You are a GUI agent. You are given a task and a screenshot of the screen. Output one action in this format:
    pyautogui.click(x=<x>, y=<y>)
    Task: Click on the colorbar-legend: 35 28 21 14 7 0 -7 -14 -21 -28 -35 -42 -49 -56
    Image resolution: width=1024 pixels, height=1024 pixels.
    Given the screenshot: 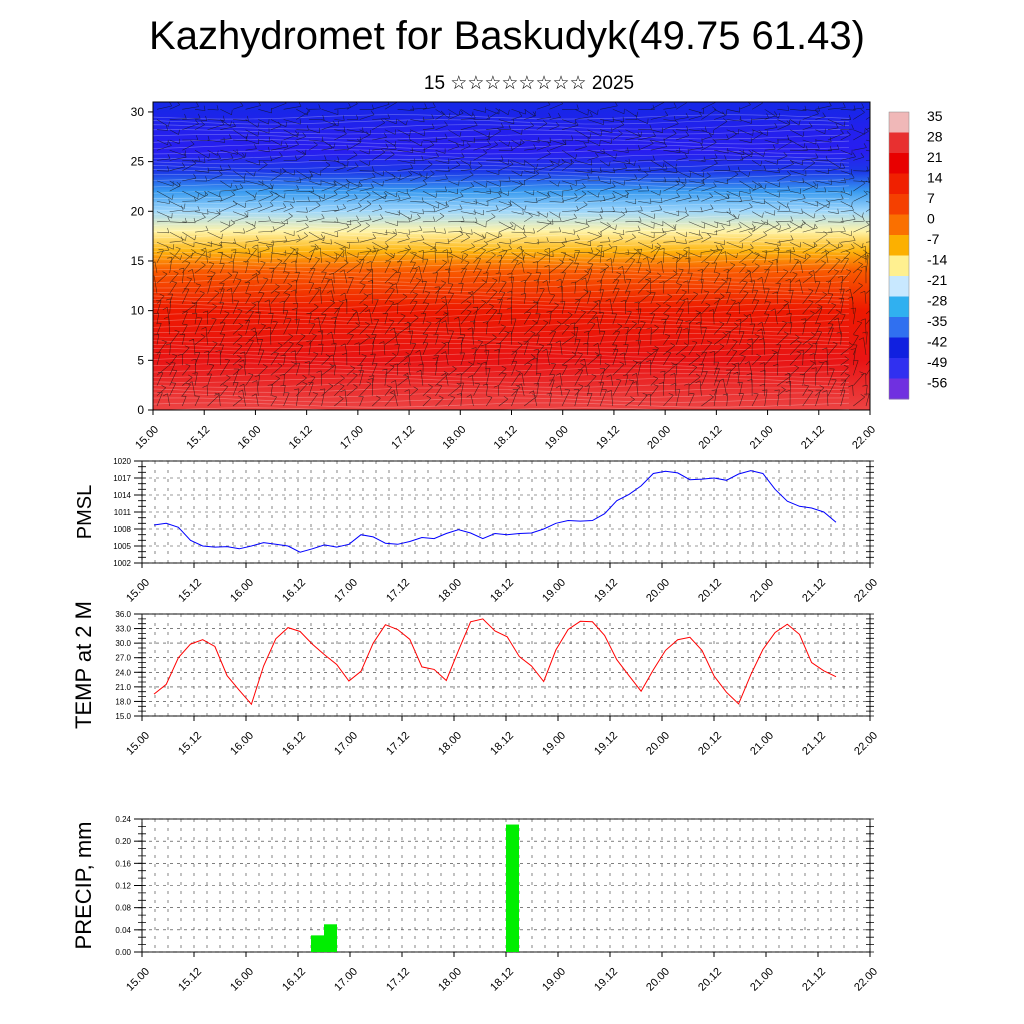 What is the action you would take?
    pyautogui.click(x=917, y=254)
    